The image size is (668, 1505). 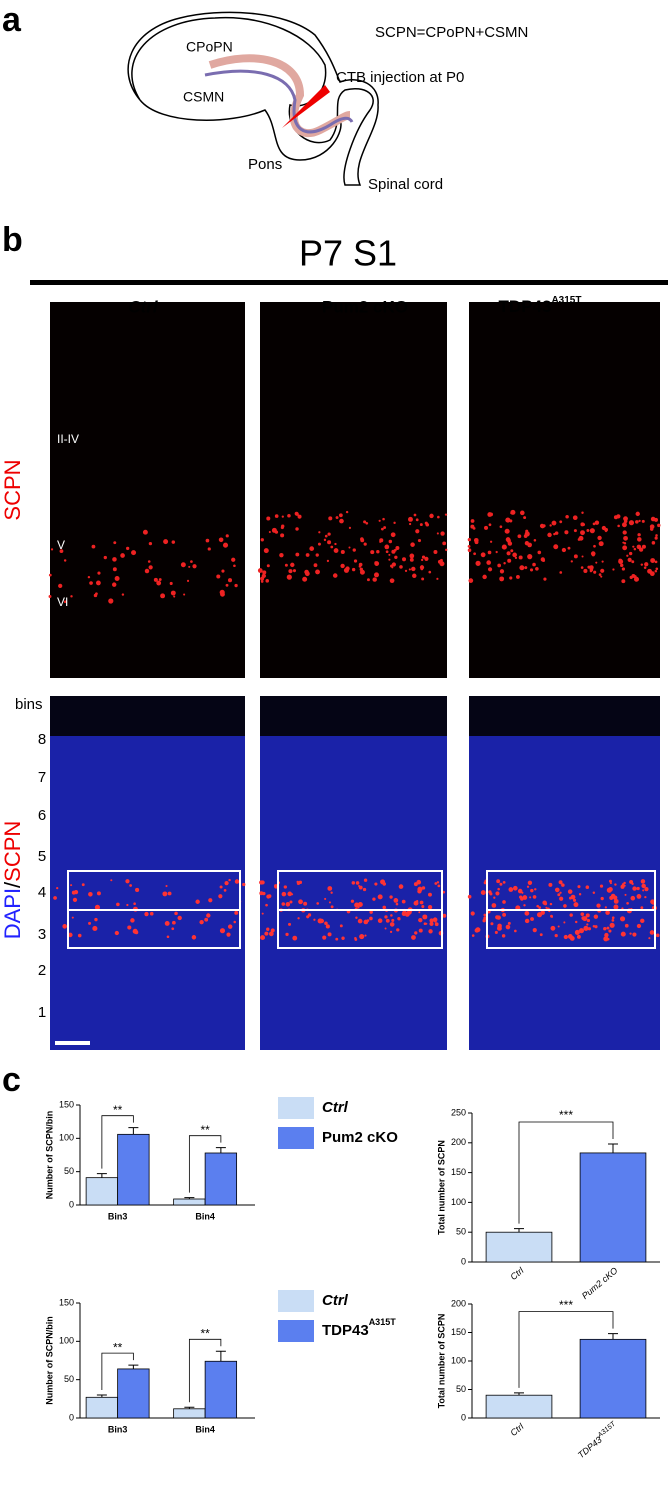 What do you see at coordinates (143, 306) in the screenshot?
I see `column-header: Ctrl` at bounding box center [143, 306].